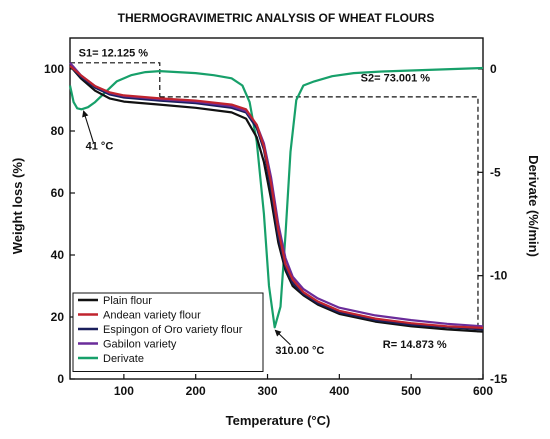 This screenshot has height=439, width=550. Describe the element at coordinates (495, 172) in the screenshot. I see `y2-tick-label: -5` at that location.